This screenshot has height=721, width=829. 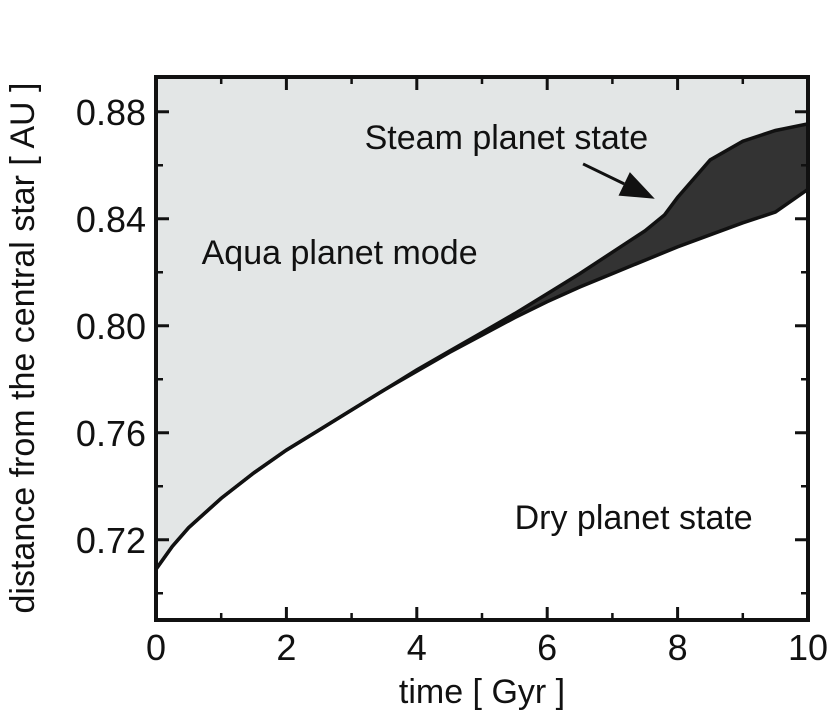 What do you see at coordinates (417, 647) in the screenshot?
I see `x-tick-label: 4` at bounding box center [417, 647].